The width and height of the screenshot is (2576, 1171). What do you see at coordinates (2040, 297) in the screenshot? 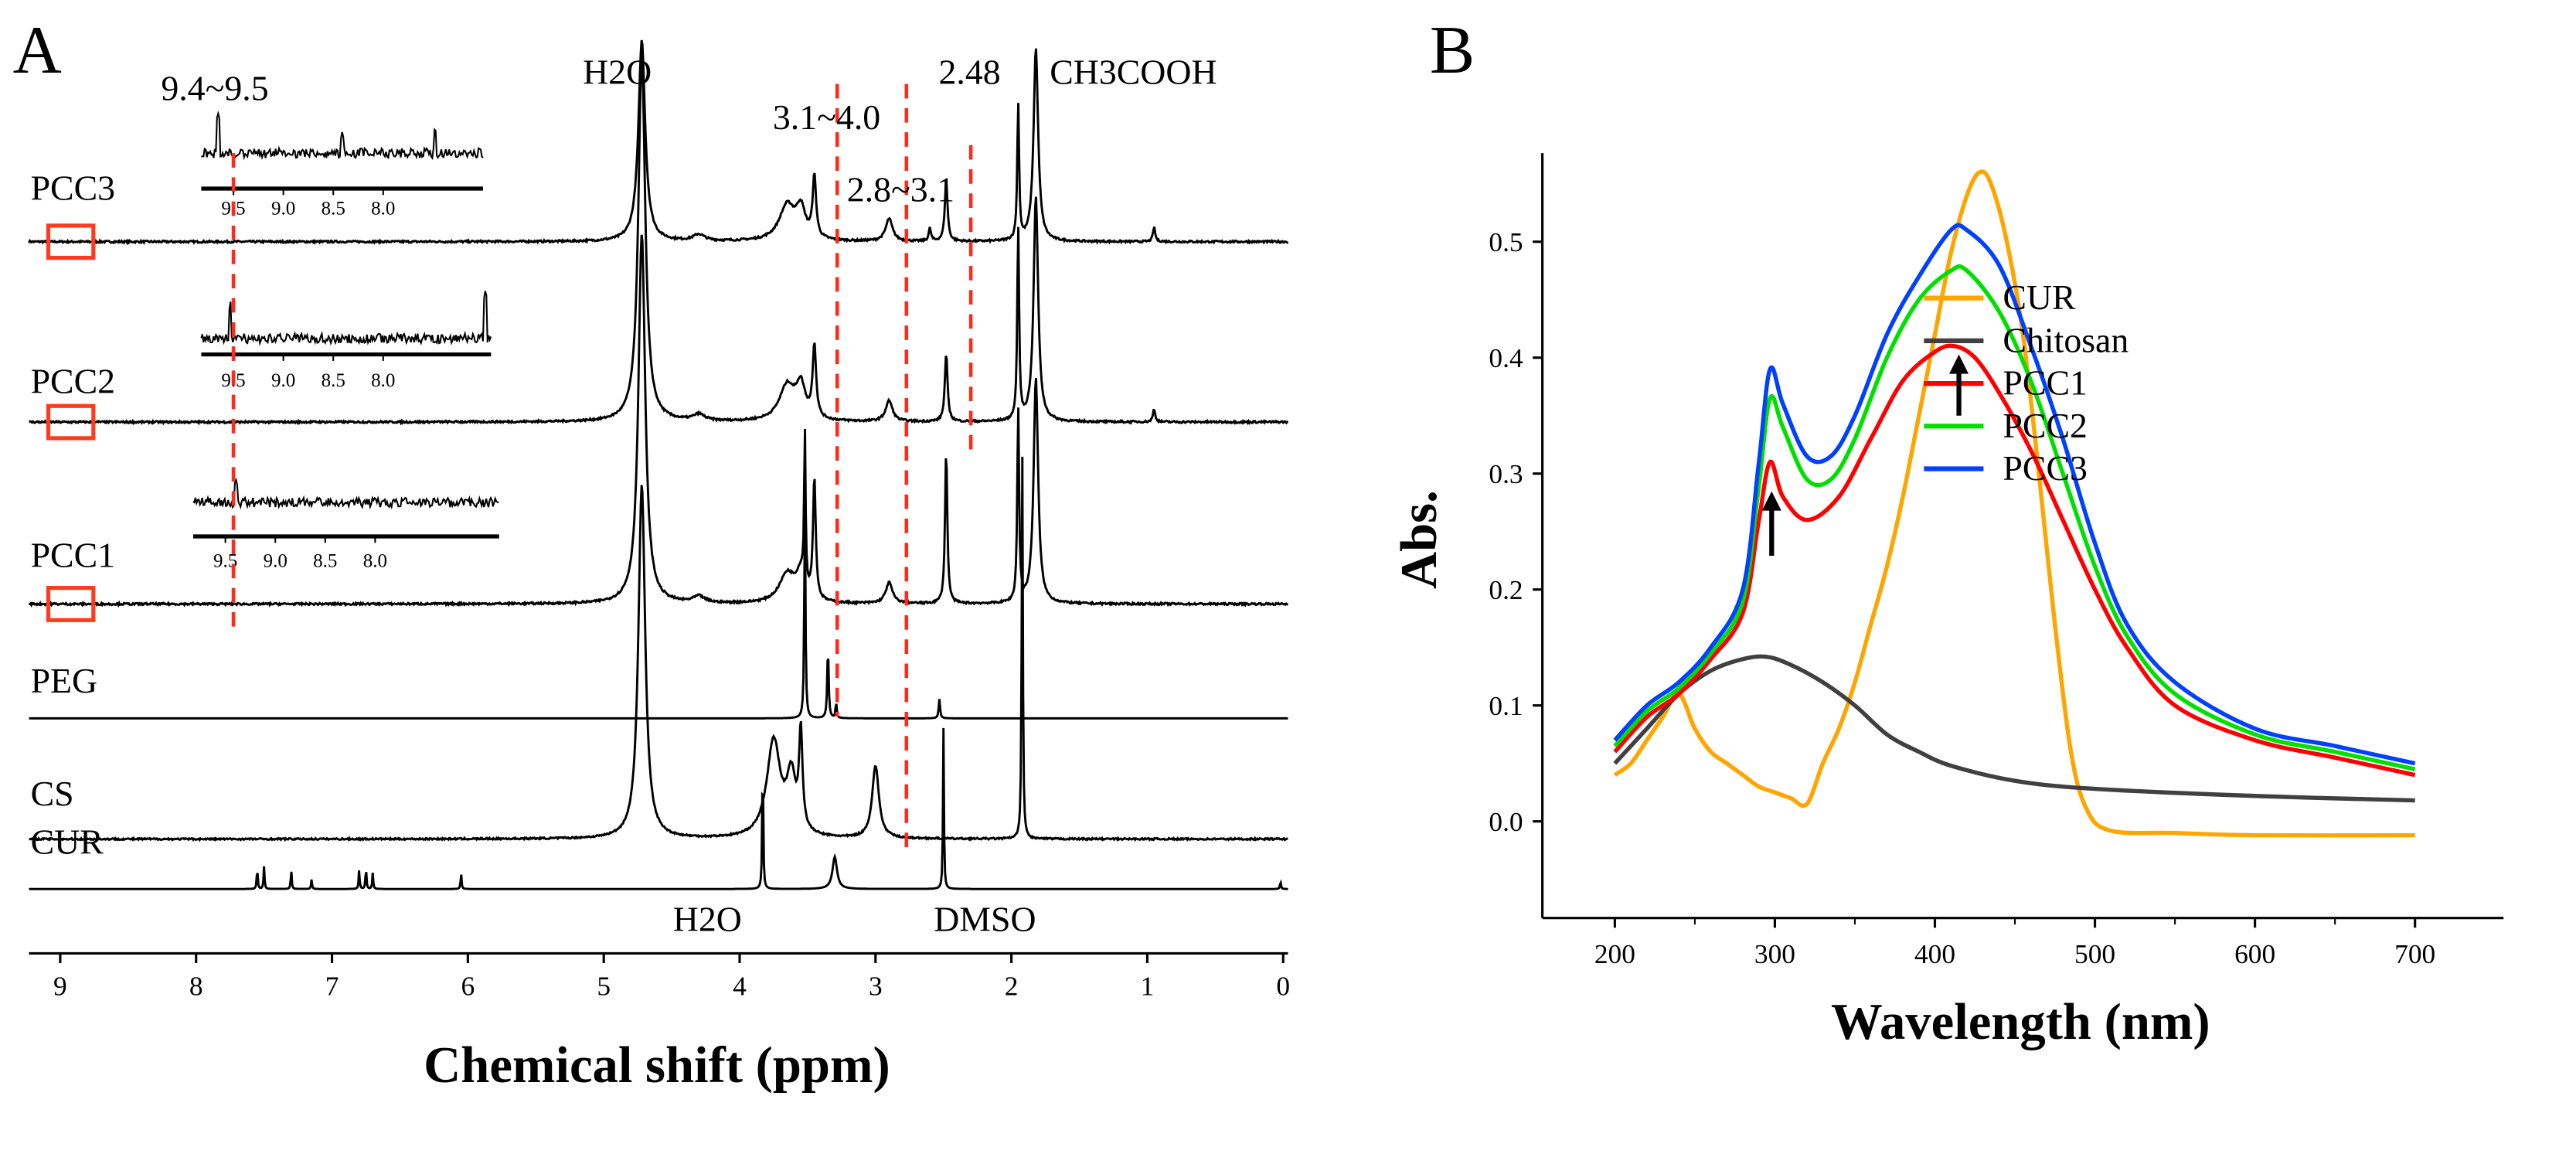
I see `legend-label-cur: CUR` at bounding box center [2040, 297].